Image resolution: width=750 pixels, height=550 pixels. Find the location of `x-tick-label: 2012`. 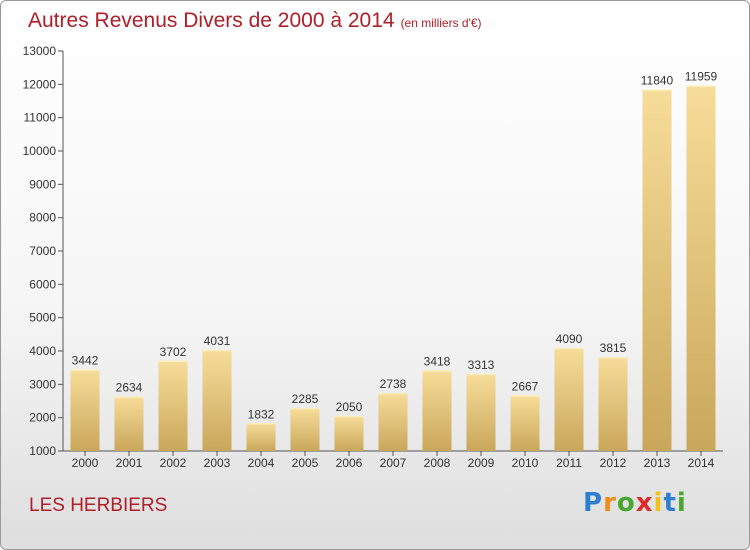

x-tick-label: 2012 is located at coordinates (613, 463).